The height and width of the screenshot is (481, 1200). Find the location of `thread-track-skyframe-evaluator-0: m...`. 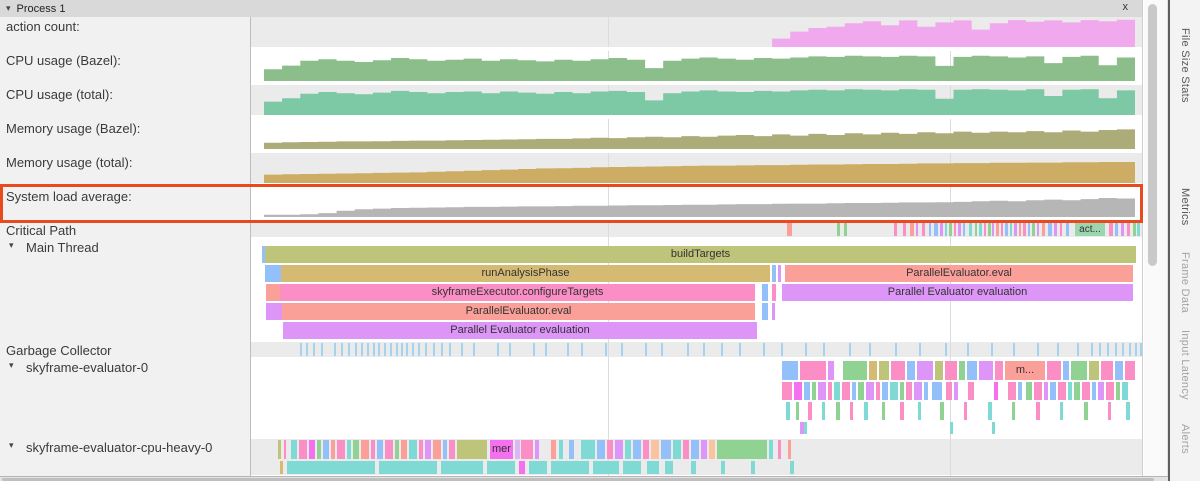

thread-track-skyframe-evaluator-0: m... is located at coordinates (696, 398).